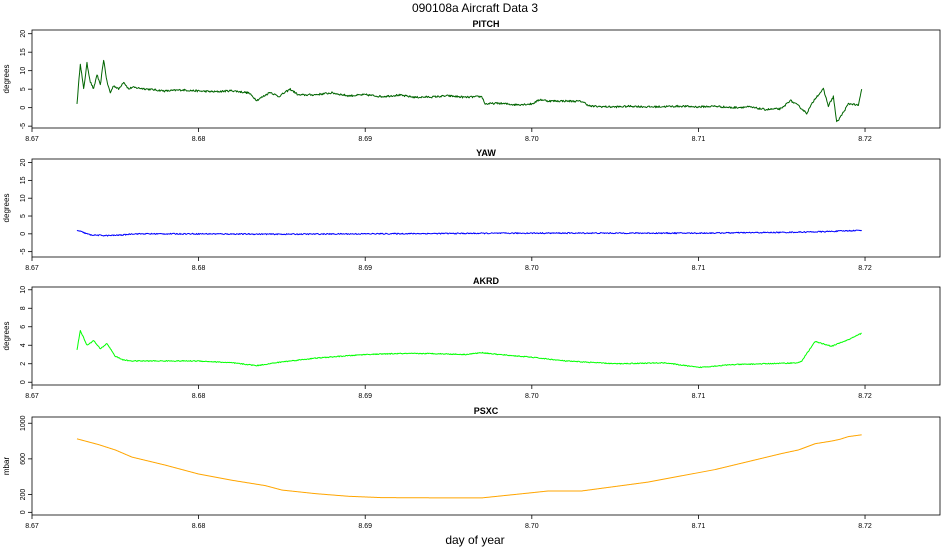 Image resolution: width=950 pixels, height=555 pixels. Describe the element at coordinates (23, 308) in the screenshot. I see `y-tick-label: 8` at that location.